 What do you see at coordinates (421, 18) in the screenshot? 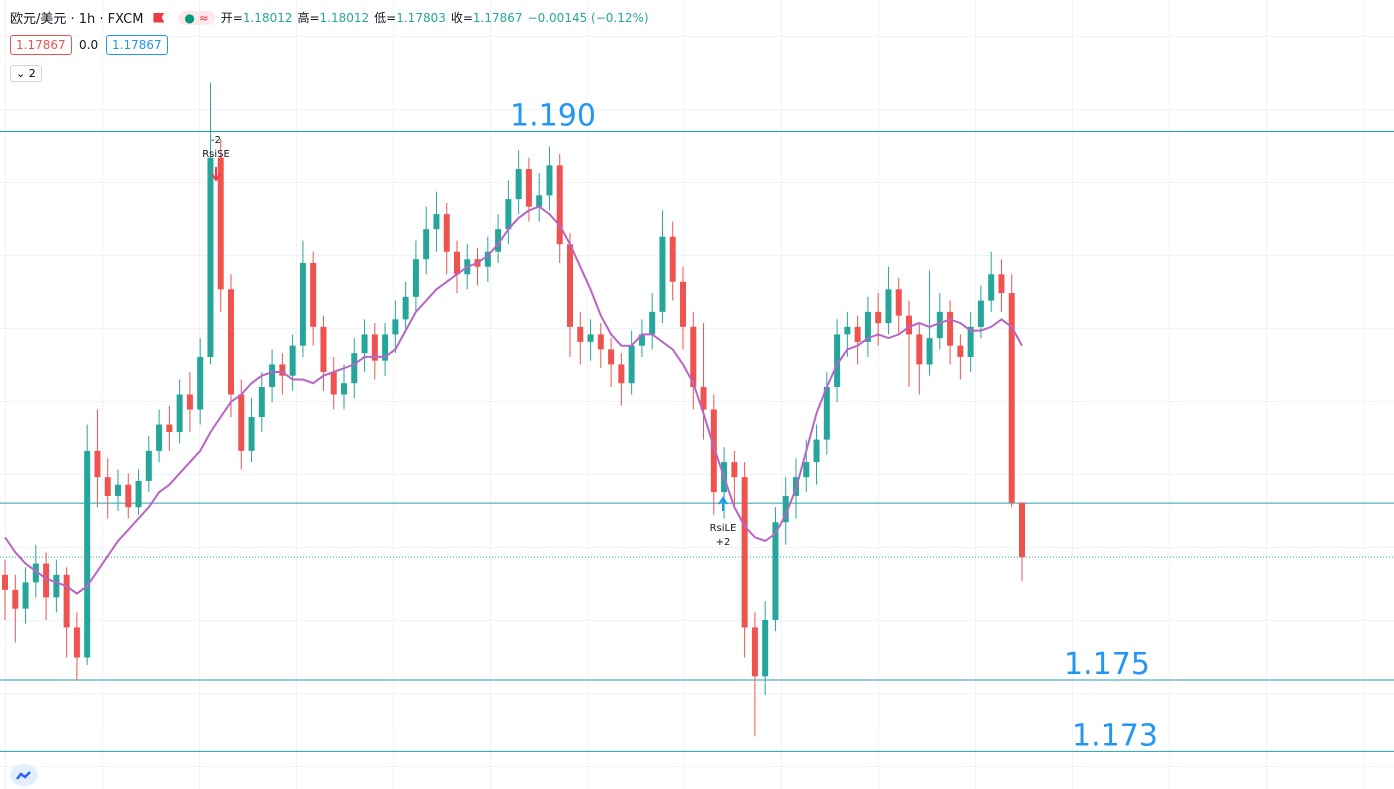
I see `legend-value: 1.17803` at bounding box center [421, 18].